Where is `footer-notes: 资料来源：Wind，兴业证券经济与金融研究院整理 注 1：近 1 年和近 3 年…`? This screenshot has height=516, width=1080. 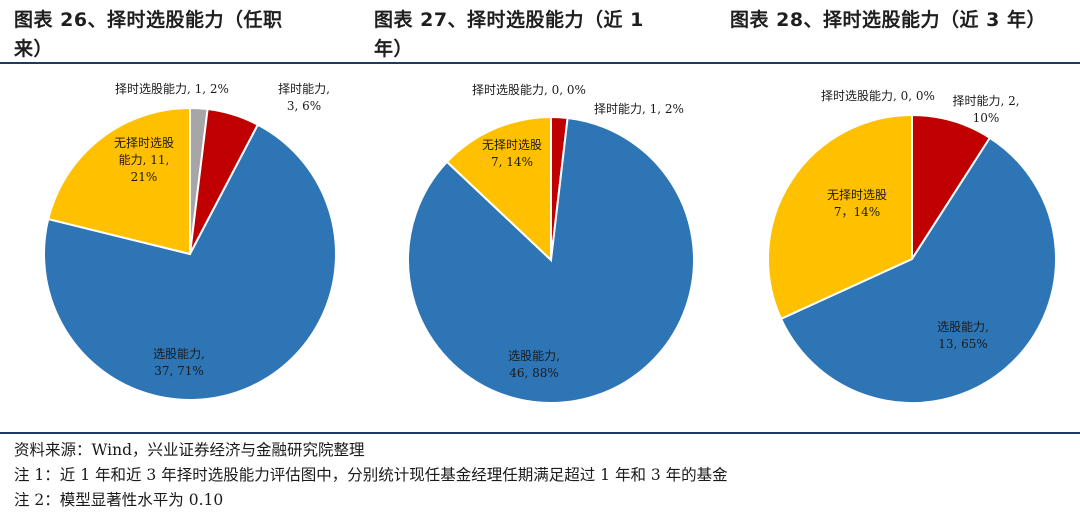
footer-notes: 资料来源：Wind，兴业证券经济与金融研究院整理 注 1：近 1 年和近 3 年… is located at coordinates (544, 475).